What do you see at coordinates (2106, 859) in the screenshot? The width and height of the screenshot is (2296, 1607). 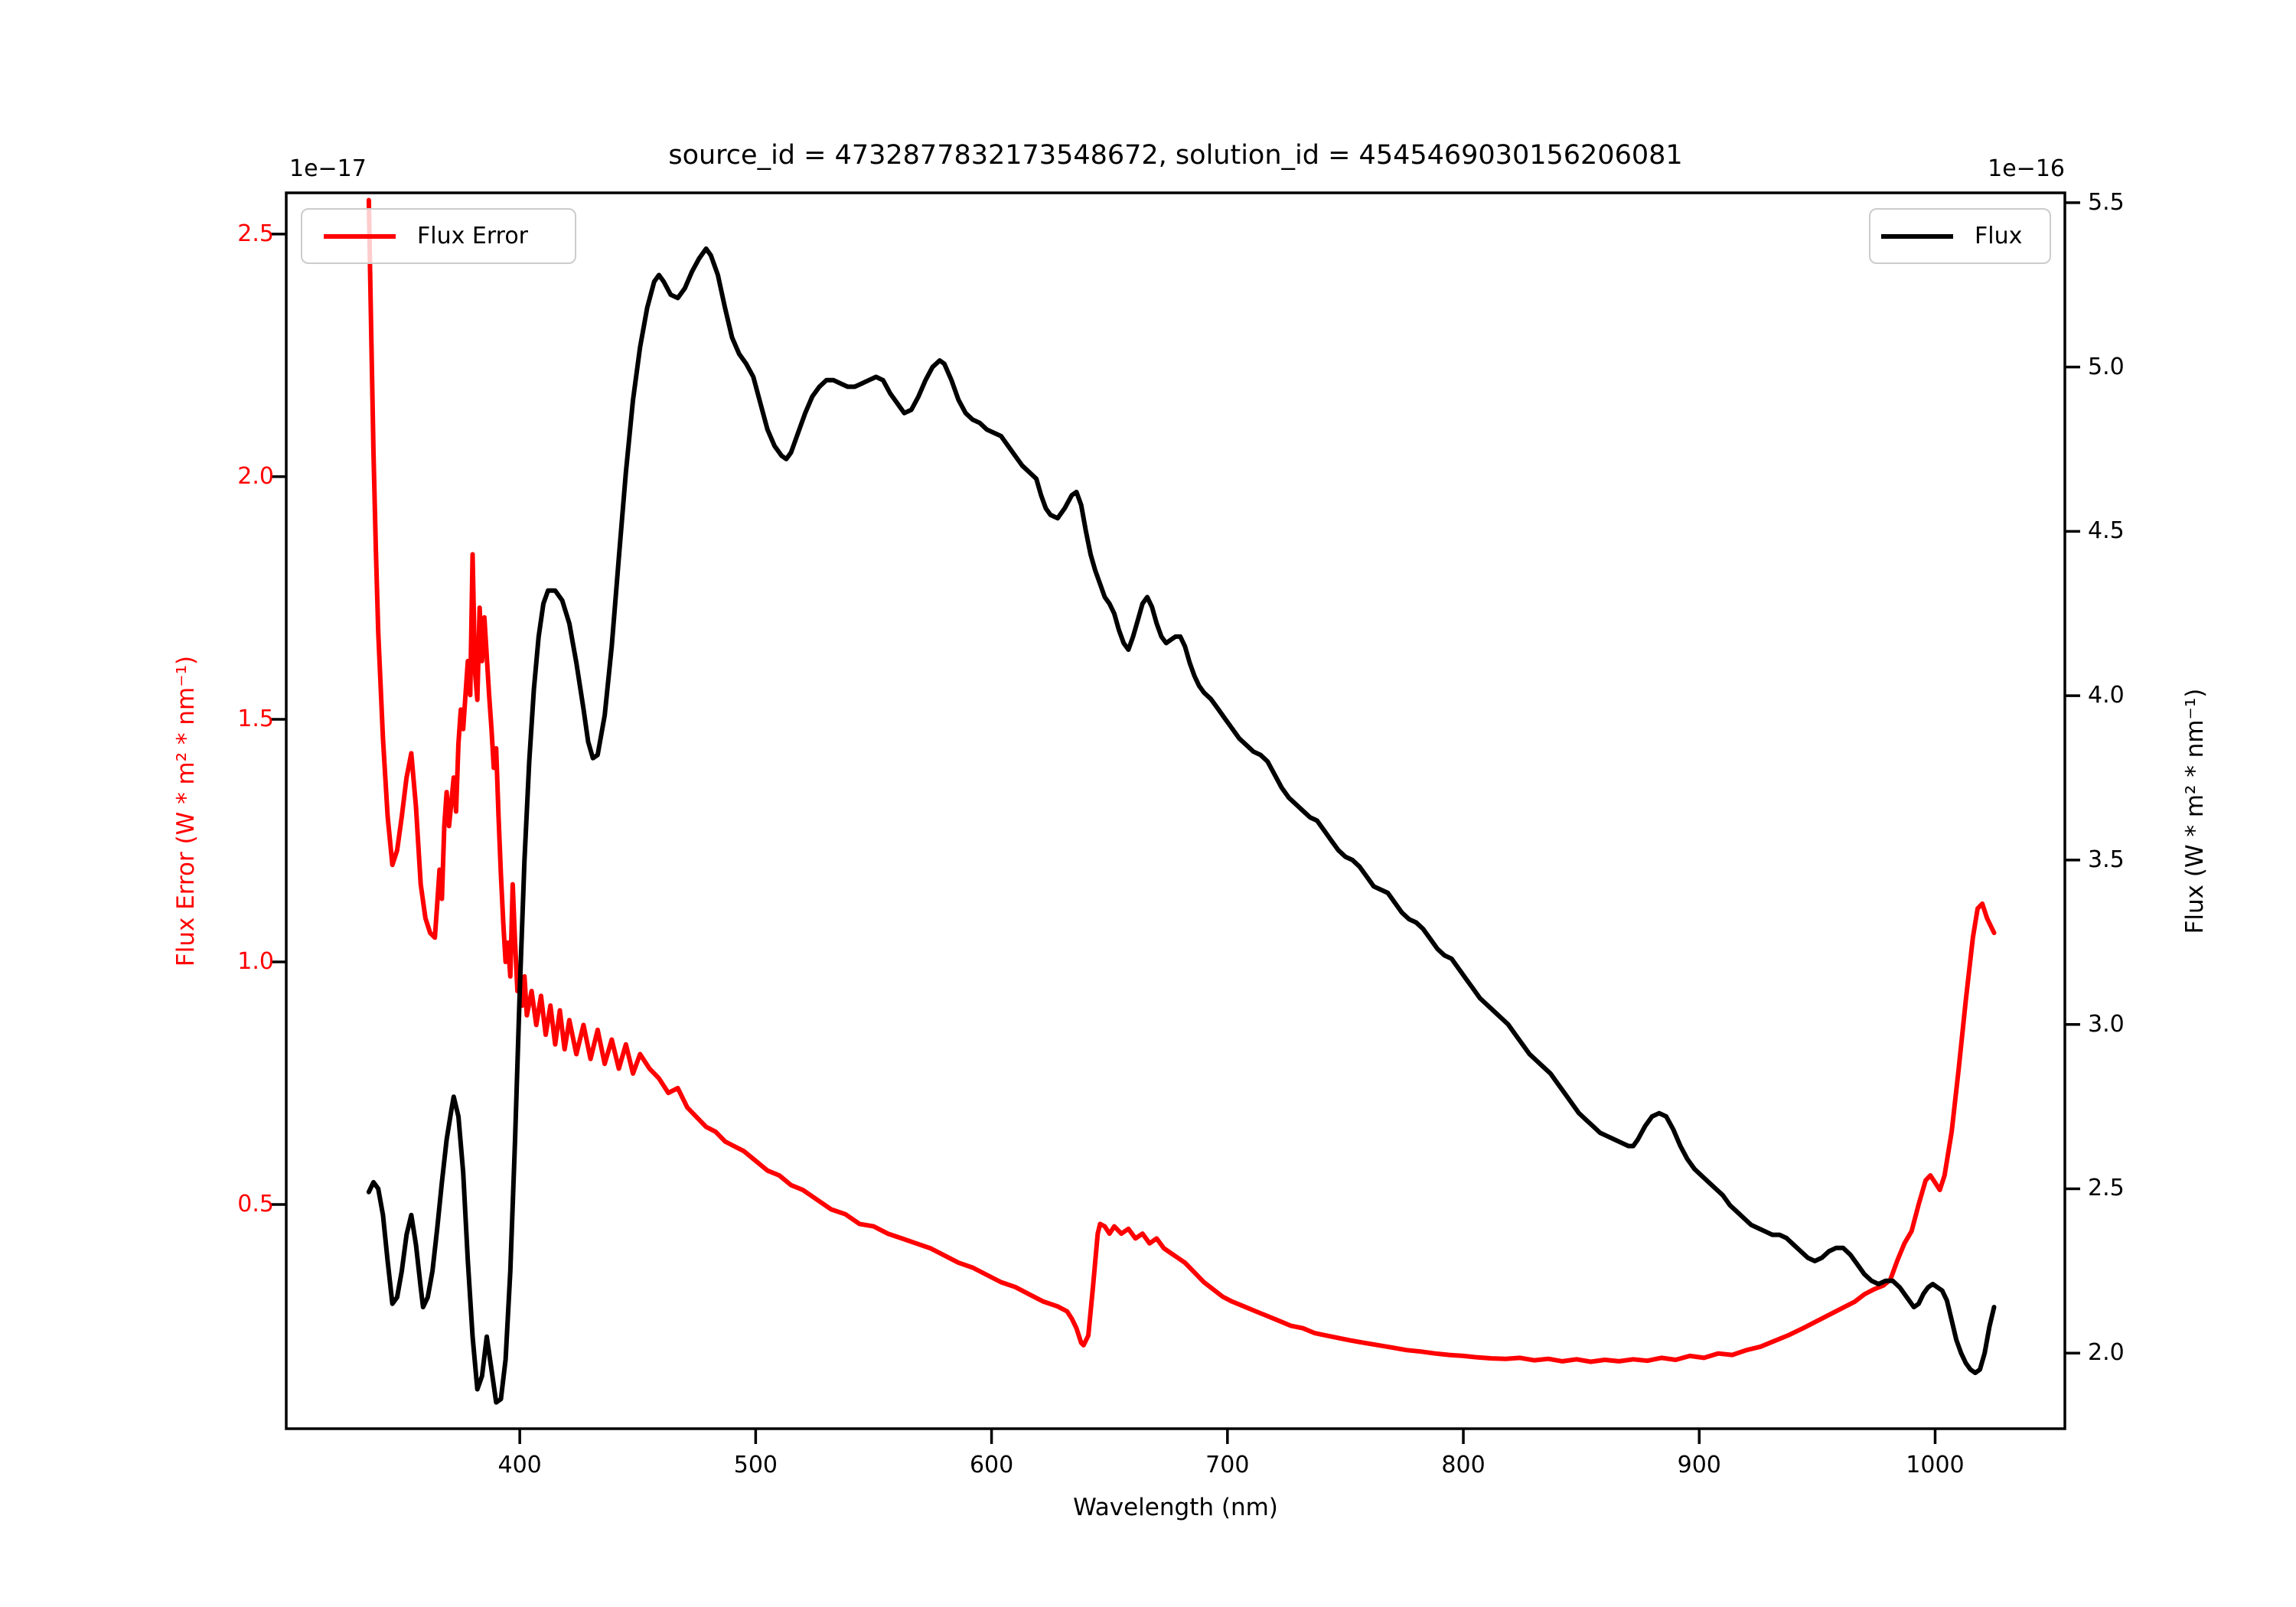 I see `right-y-tick-label: 3.5` at bounding box center [2106, 859].